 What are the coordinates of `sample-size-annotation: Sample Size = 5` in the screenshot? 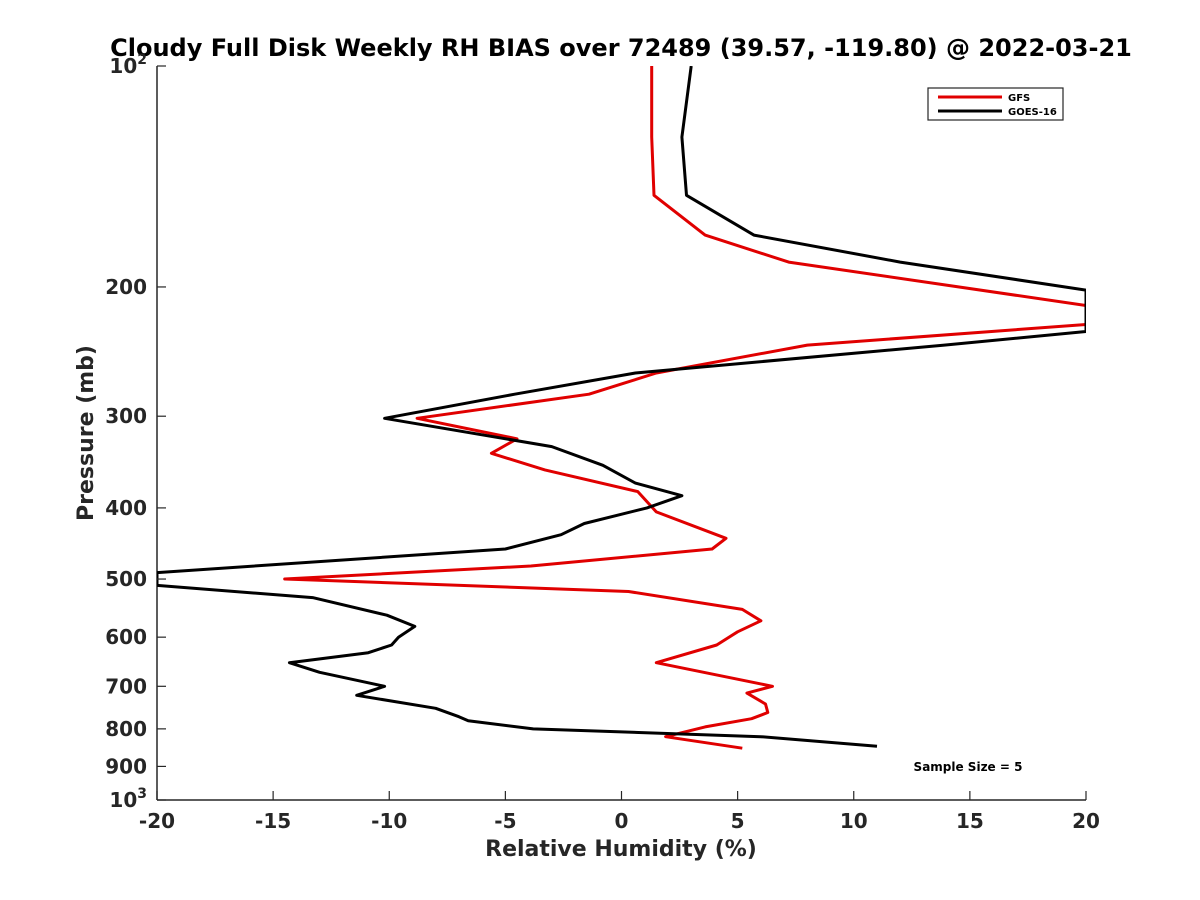 It's located at (968, 767).